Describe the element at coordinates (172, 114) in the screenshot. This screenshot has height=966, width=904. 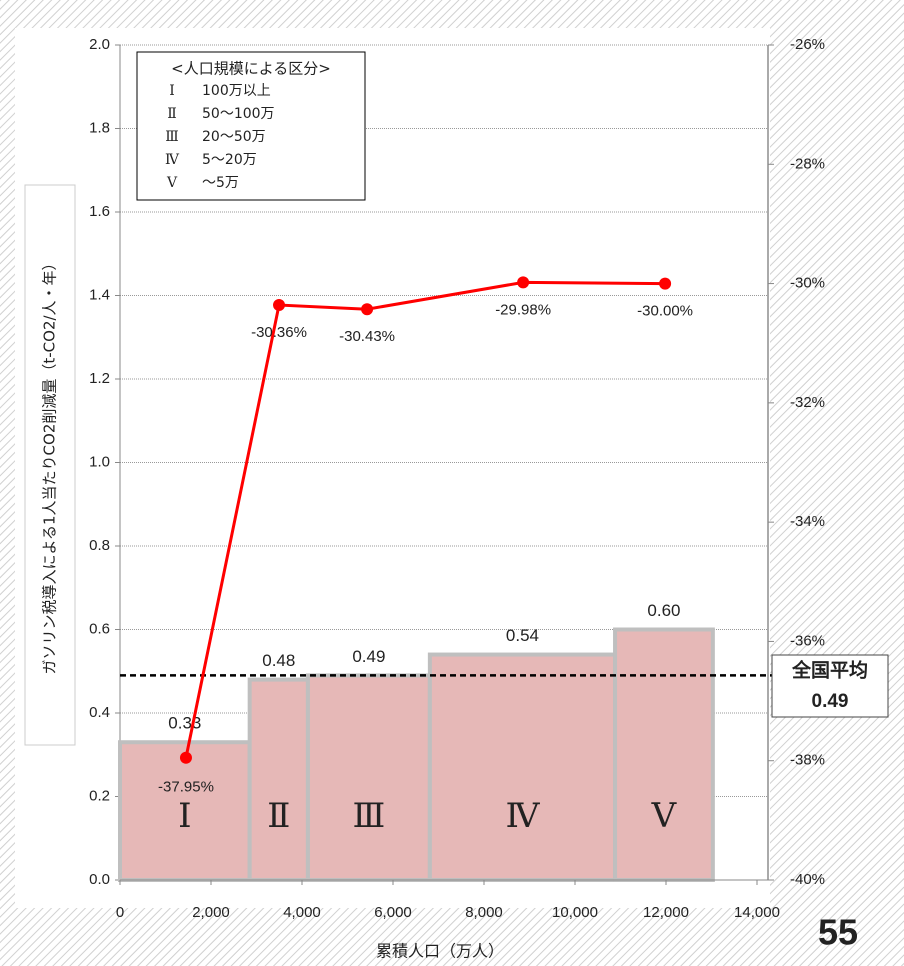
I see `legend-numeral: Ⅱ` at that location.